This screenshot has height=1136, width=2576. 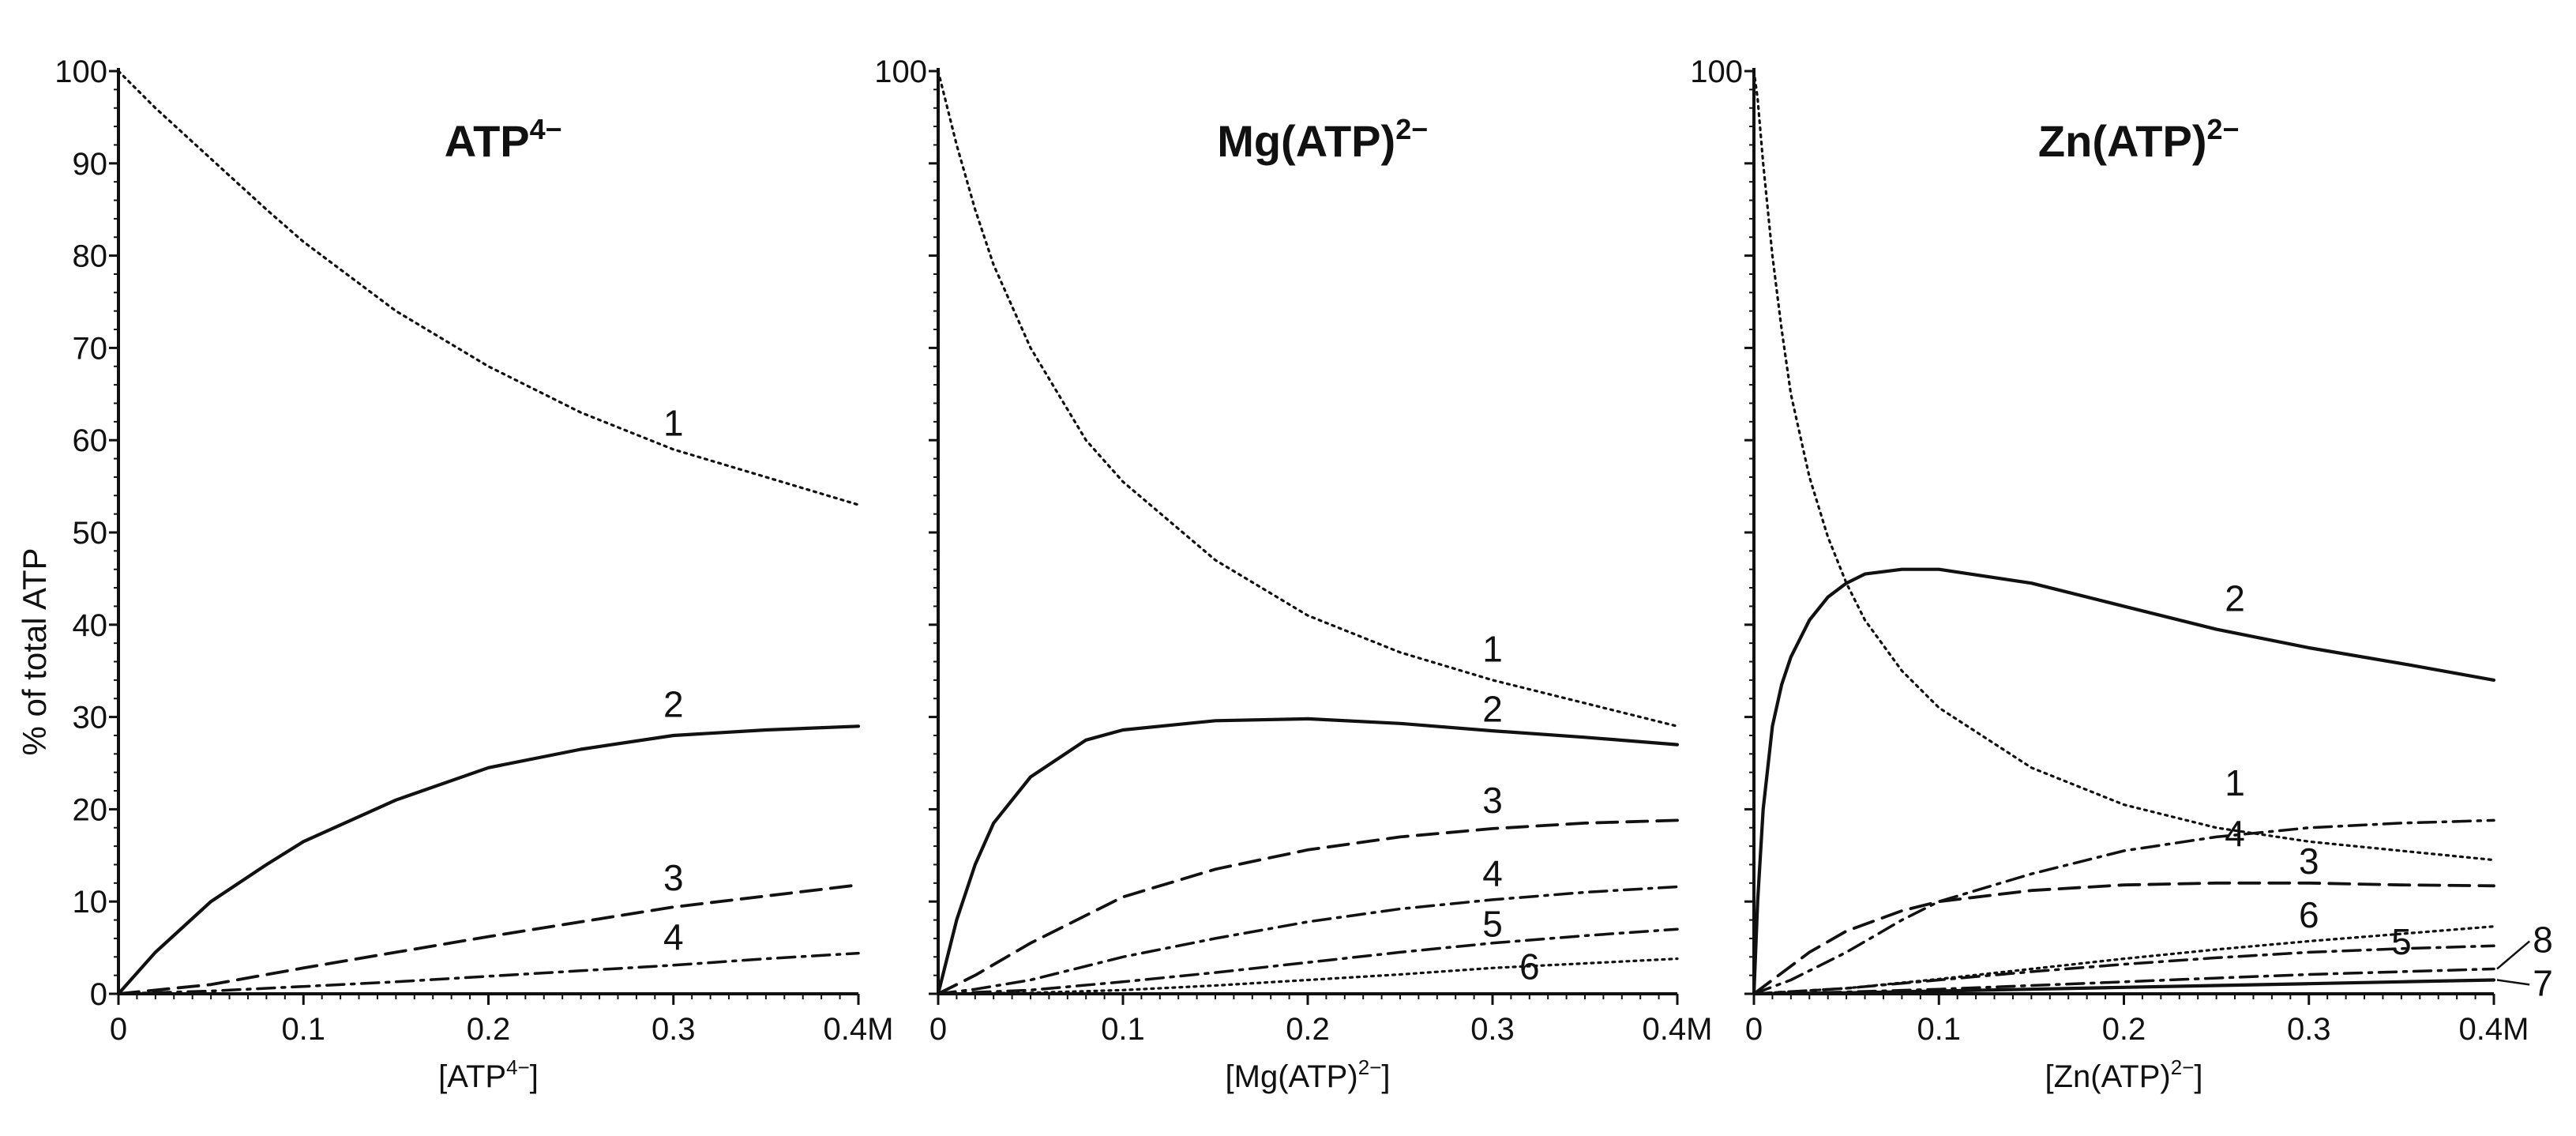 What do you see at coordinates (472, 1076) in the screenshot?
I see `x-axis-label-main: [ATP` at bounding box center [472, 1076].